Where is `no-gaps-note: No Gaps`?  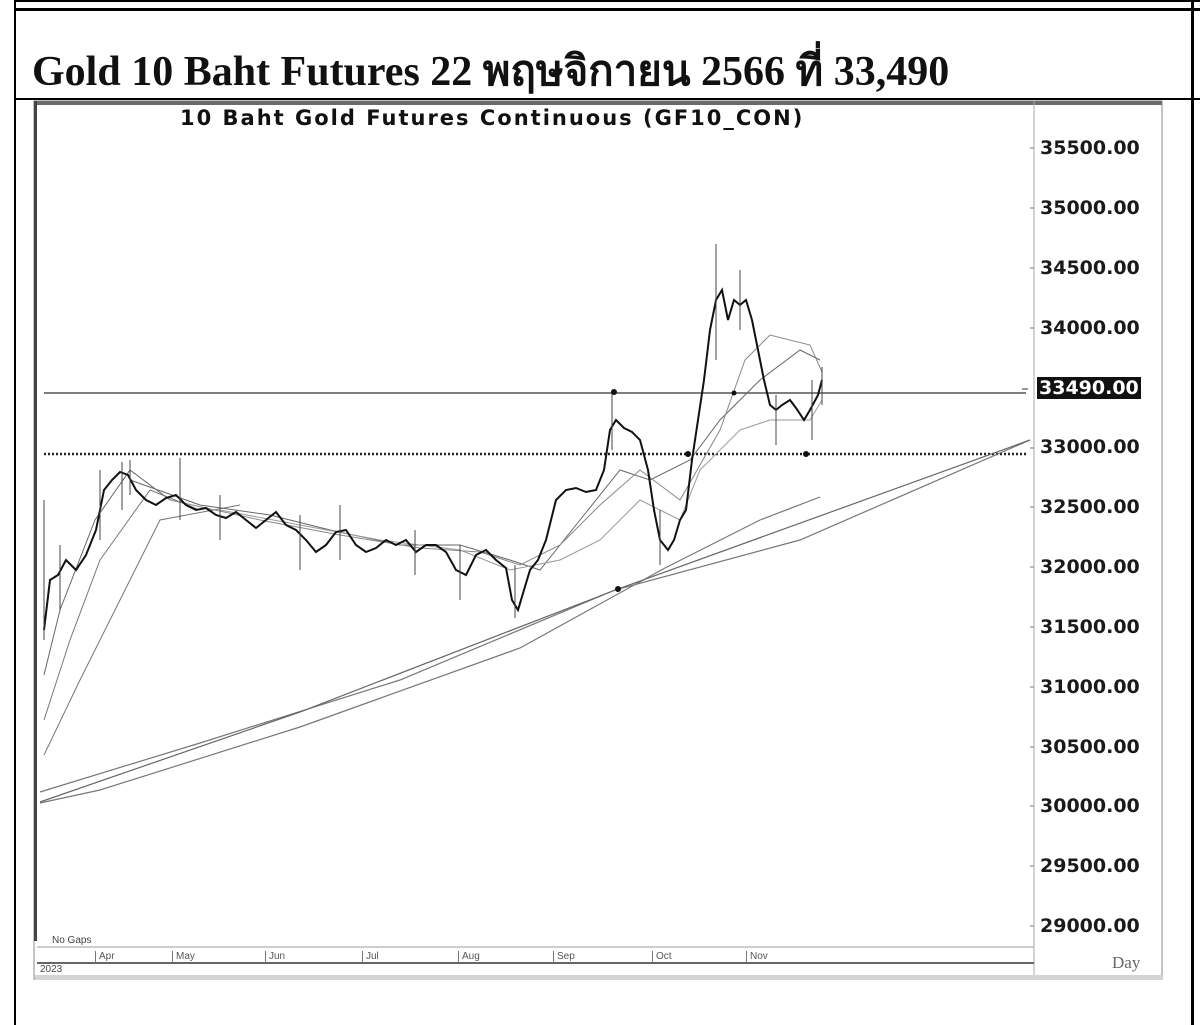 no-gaps-note: No Gaps is located at coordinates (72, 940).